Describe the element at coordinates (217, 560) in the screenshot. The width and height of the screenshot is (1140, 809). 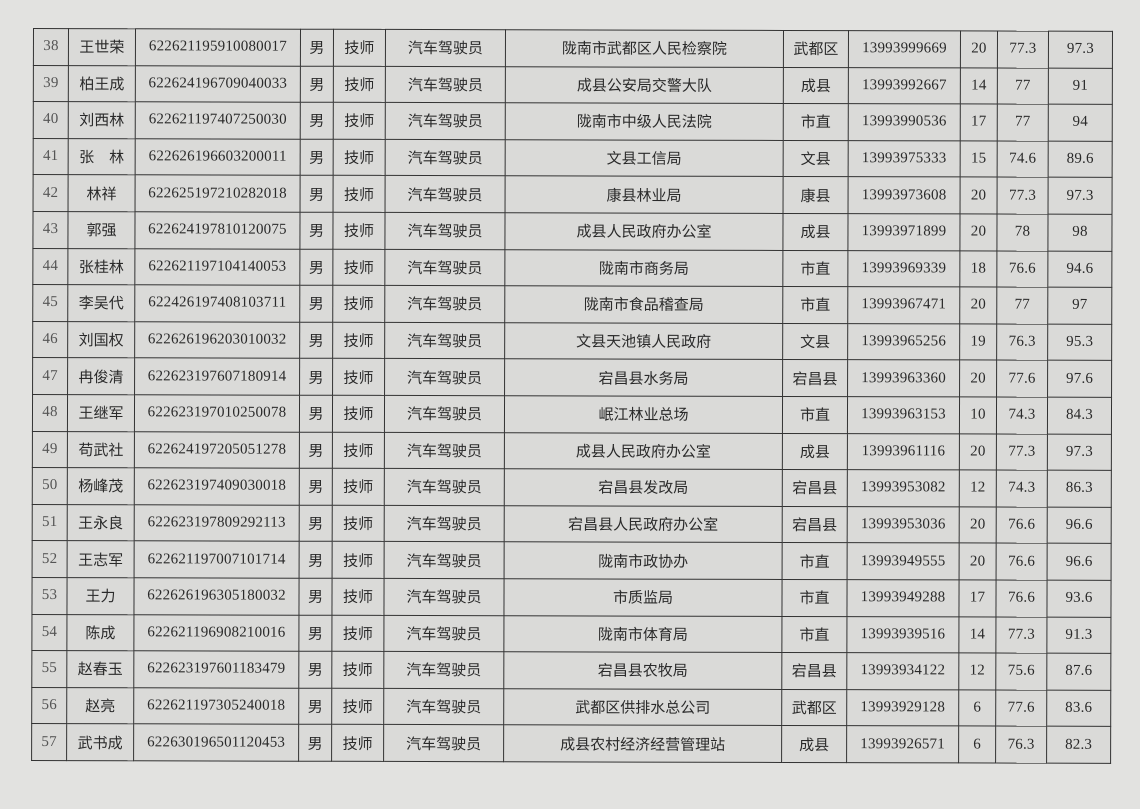
I see `id-number-cell: 622621197007101714` at that location.